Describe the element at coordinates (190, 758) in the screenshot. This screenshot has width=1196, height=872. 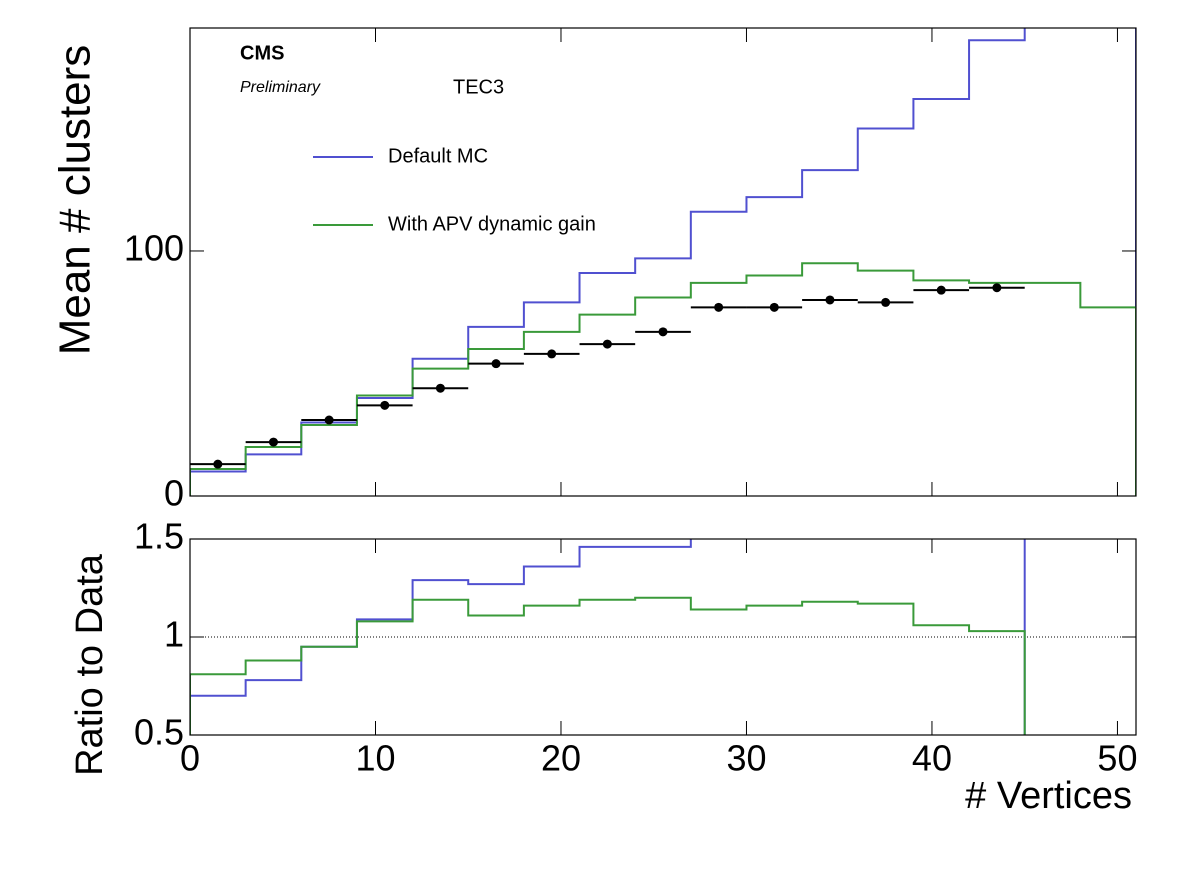
I see `x-tick-label: 0` at that location.